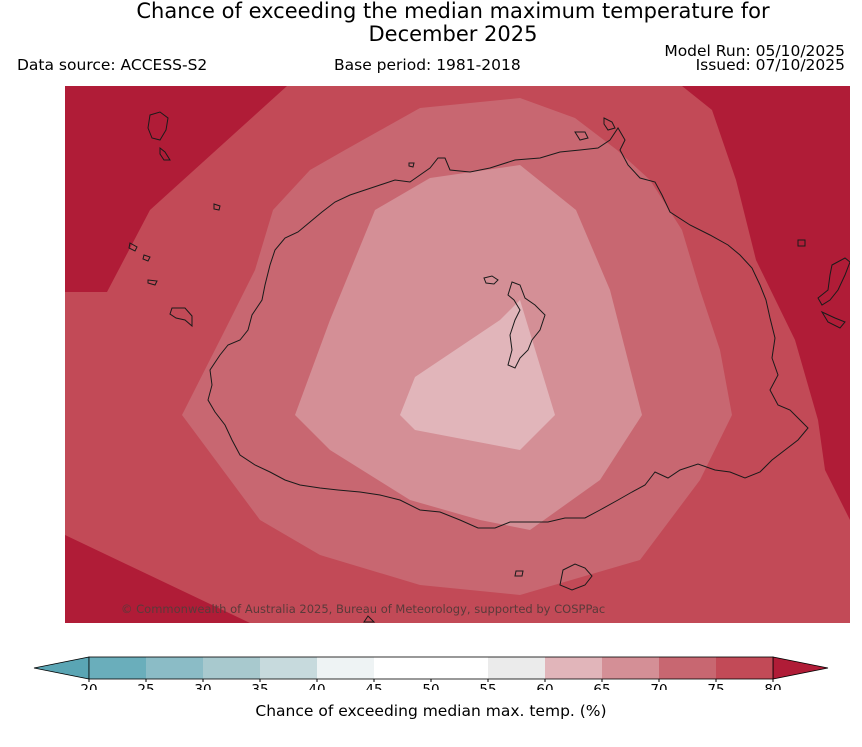 This screenshot has height=747, width=862. I want to click on colorbar-tick-label: 80, so click(772, 686).